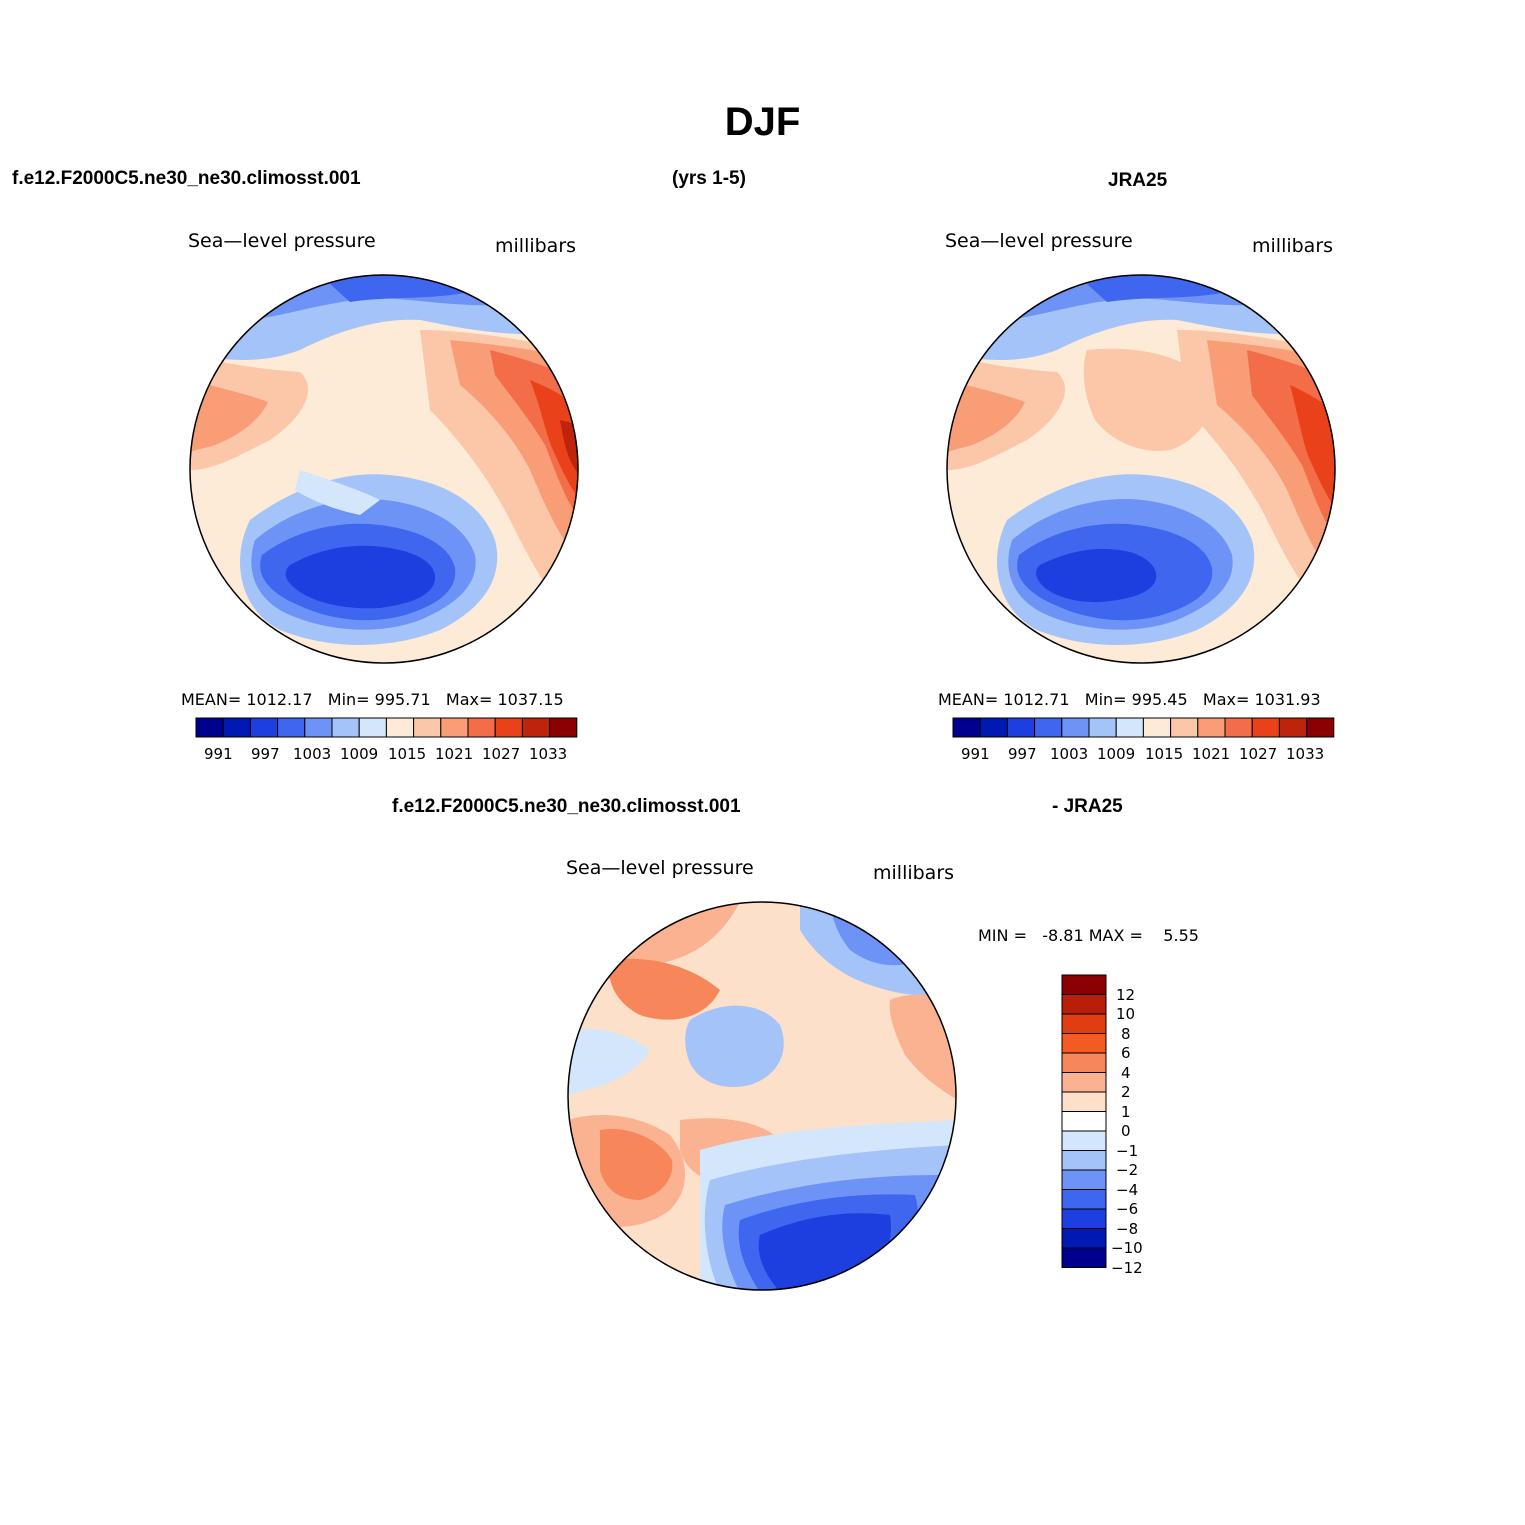 The width and height of the screenshot is (1525, 1525). I want to click on model-tick: 1033, so click(548, 754).